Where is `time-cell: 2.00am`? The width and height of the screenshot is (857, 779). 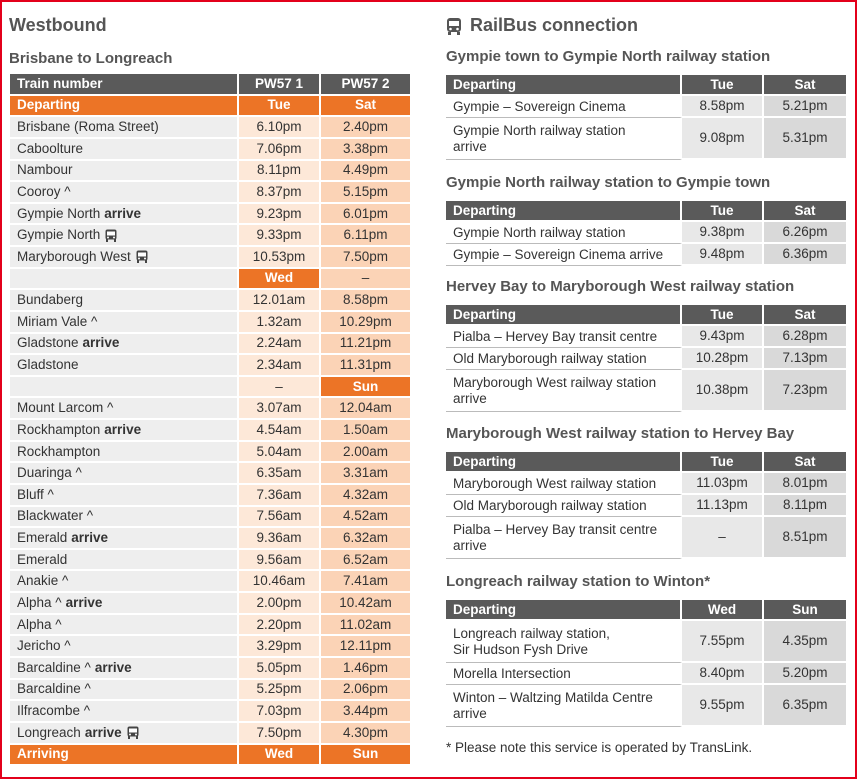
time-cell: 2.00am is located at coordinates (366, 452).